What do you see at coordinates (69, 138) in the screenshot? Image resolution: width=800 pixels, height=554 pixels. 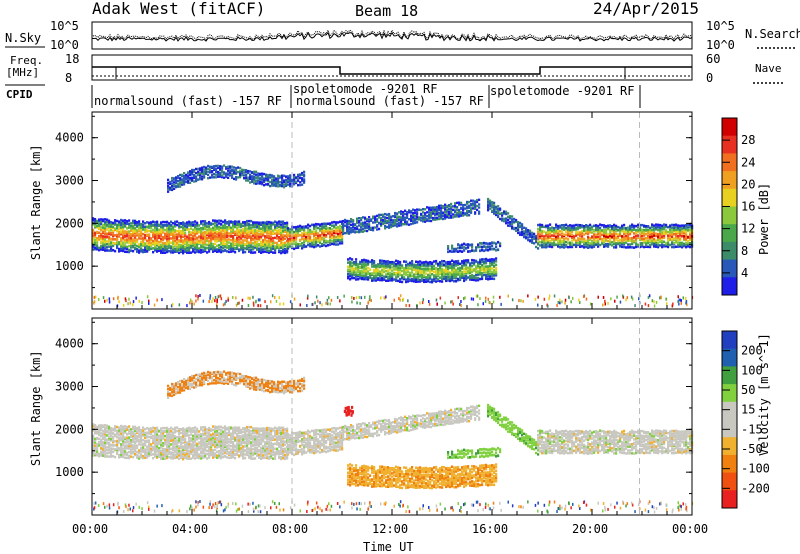 I see `y-tick-label: 4000` at bounding box center [69, 138].